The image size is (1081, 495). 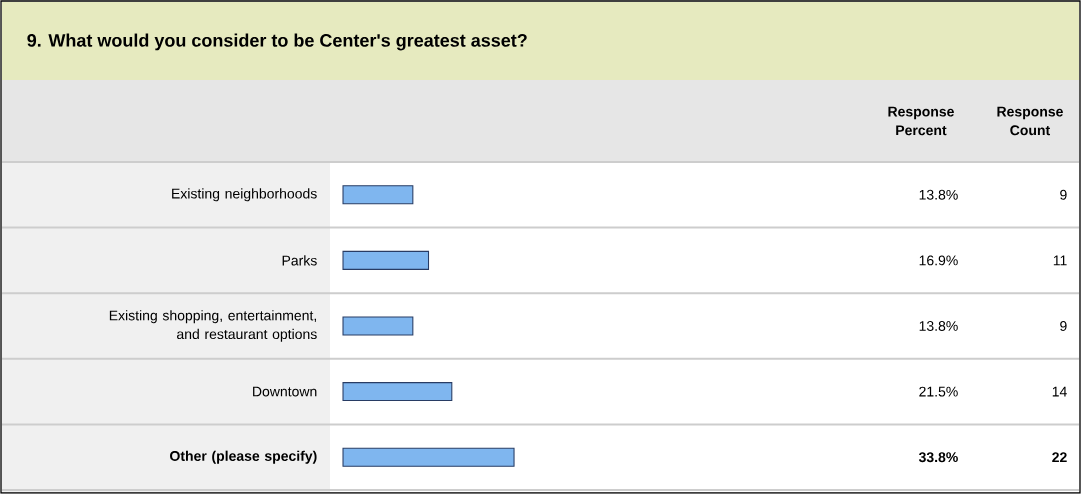 What do you see at coordinates (243, 457) in the screenshot?
I see `y-tick-label: Other (please specify)` at bounding box center [243, 457].